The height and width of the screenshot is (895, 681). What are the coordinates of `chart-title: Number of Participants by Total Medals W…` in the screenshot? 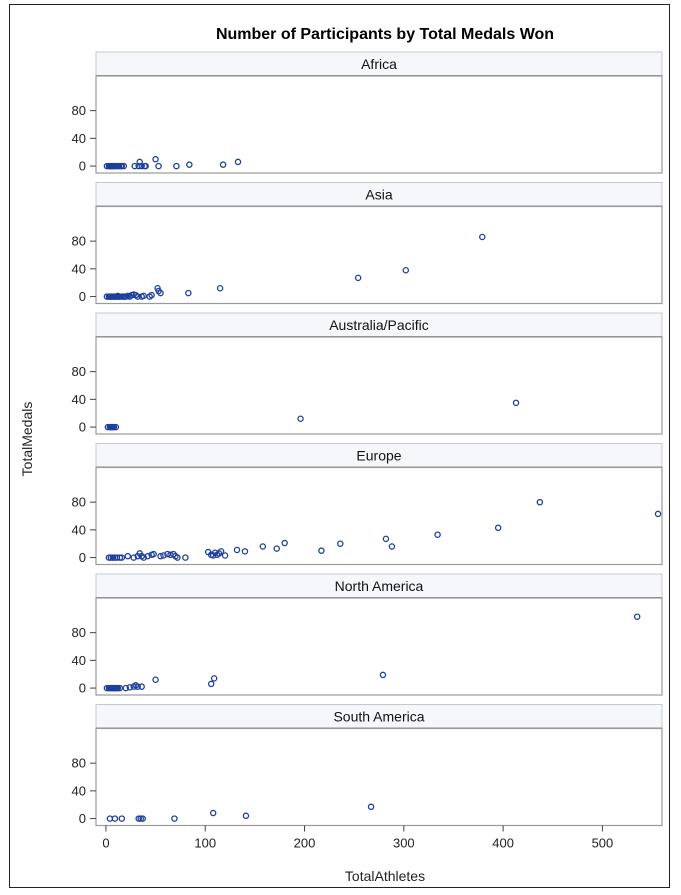 It's located at (385, 34).